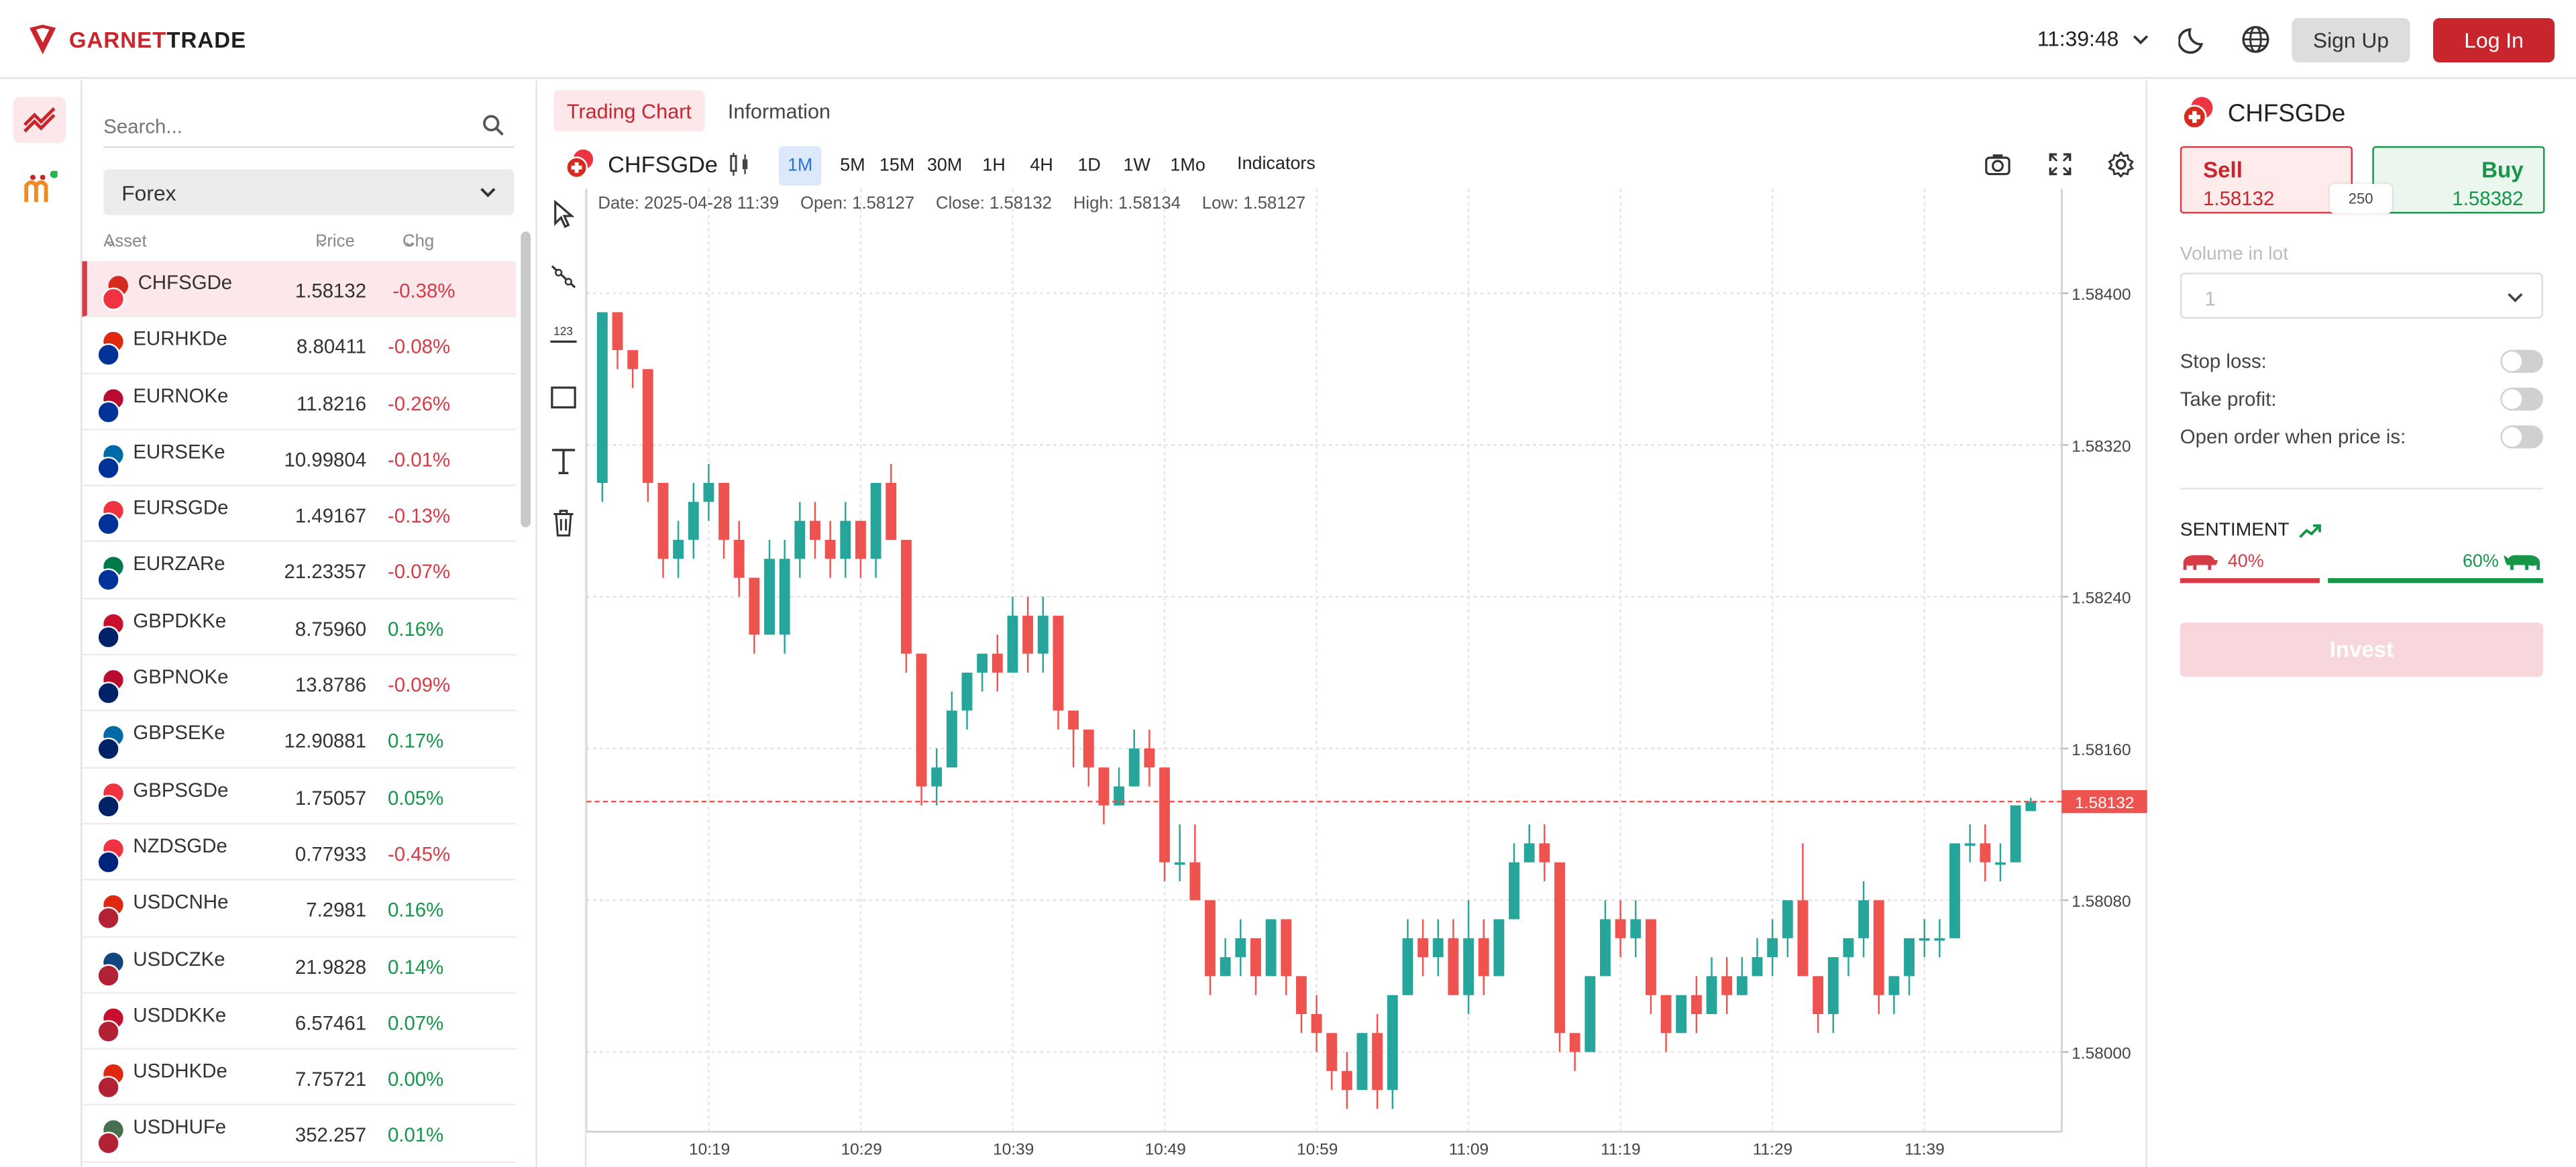  I want to click on rail-item-app, so click(39, 189).